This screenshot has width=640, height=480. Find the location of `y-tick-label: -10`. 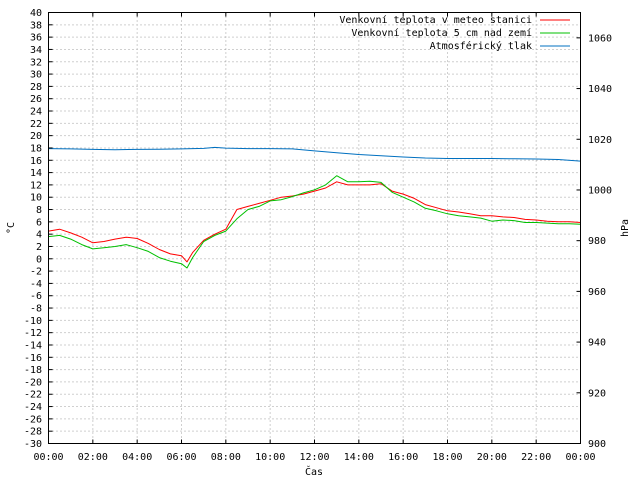

y-tick-label: -10 is located at coordinates (33, 321).